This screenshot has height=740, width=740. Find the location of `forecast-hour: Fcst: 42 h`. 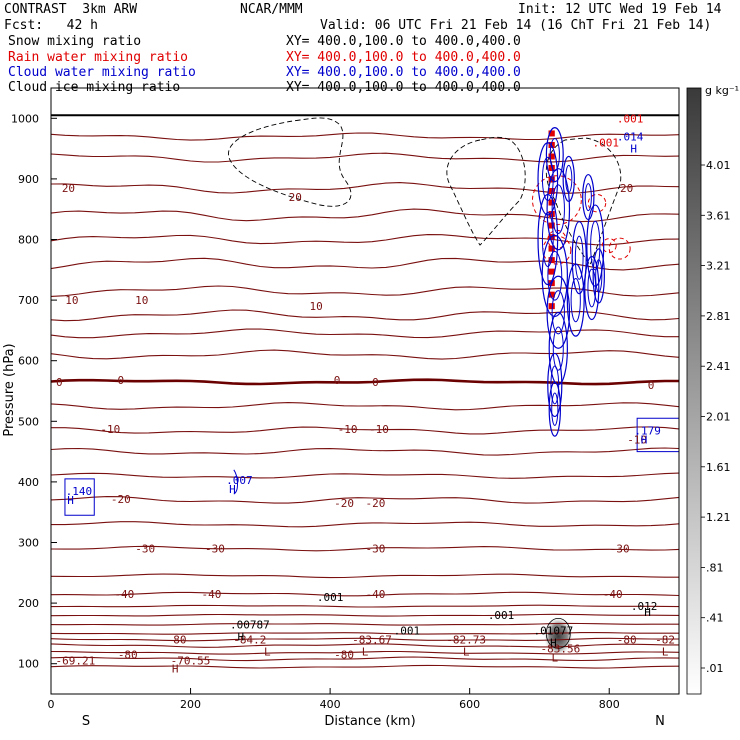

forecast-hour: Fcst: 42 h is located at coordinates (51, 25).